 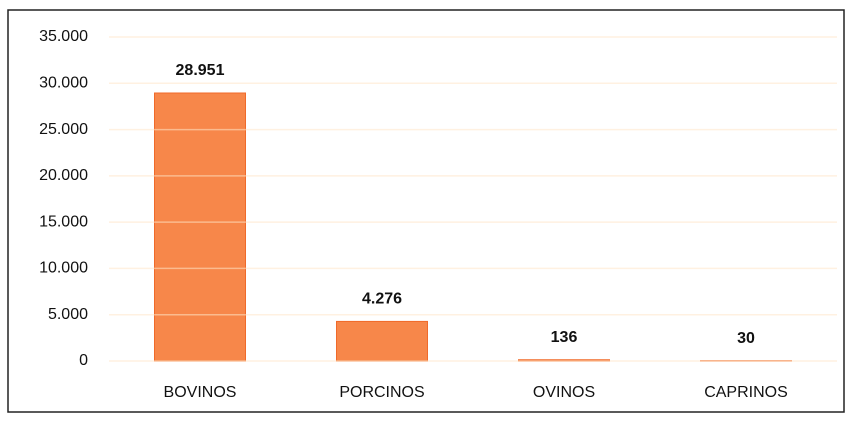 What do you see at coordinates (381, 392) in the screenshot?
I see `x-tick-label: PORCINOS` at bounding box center [381, 392].